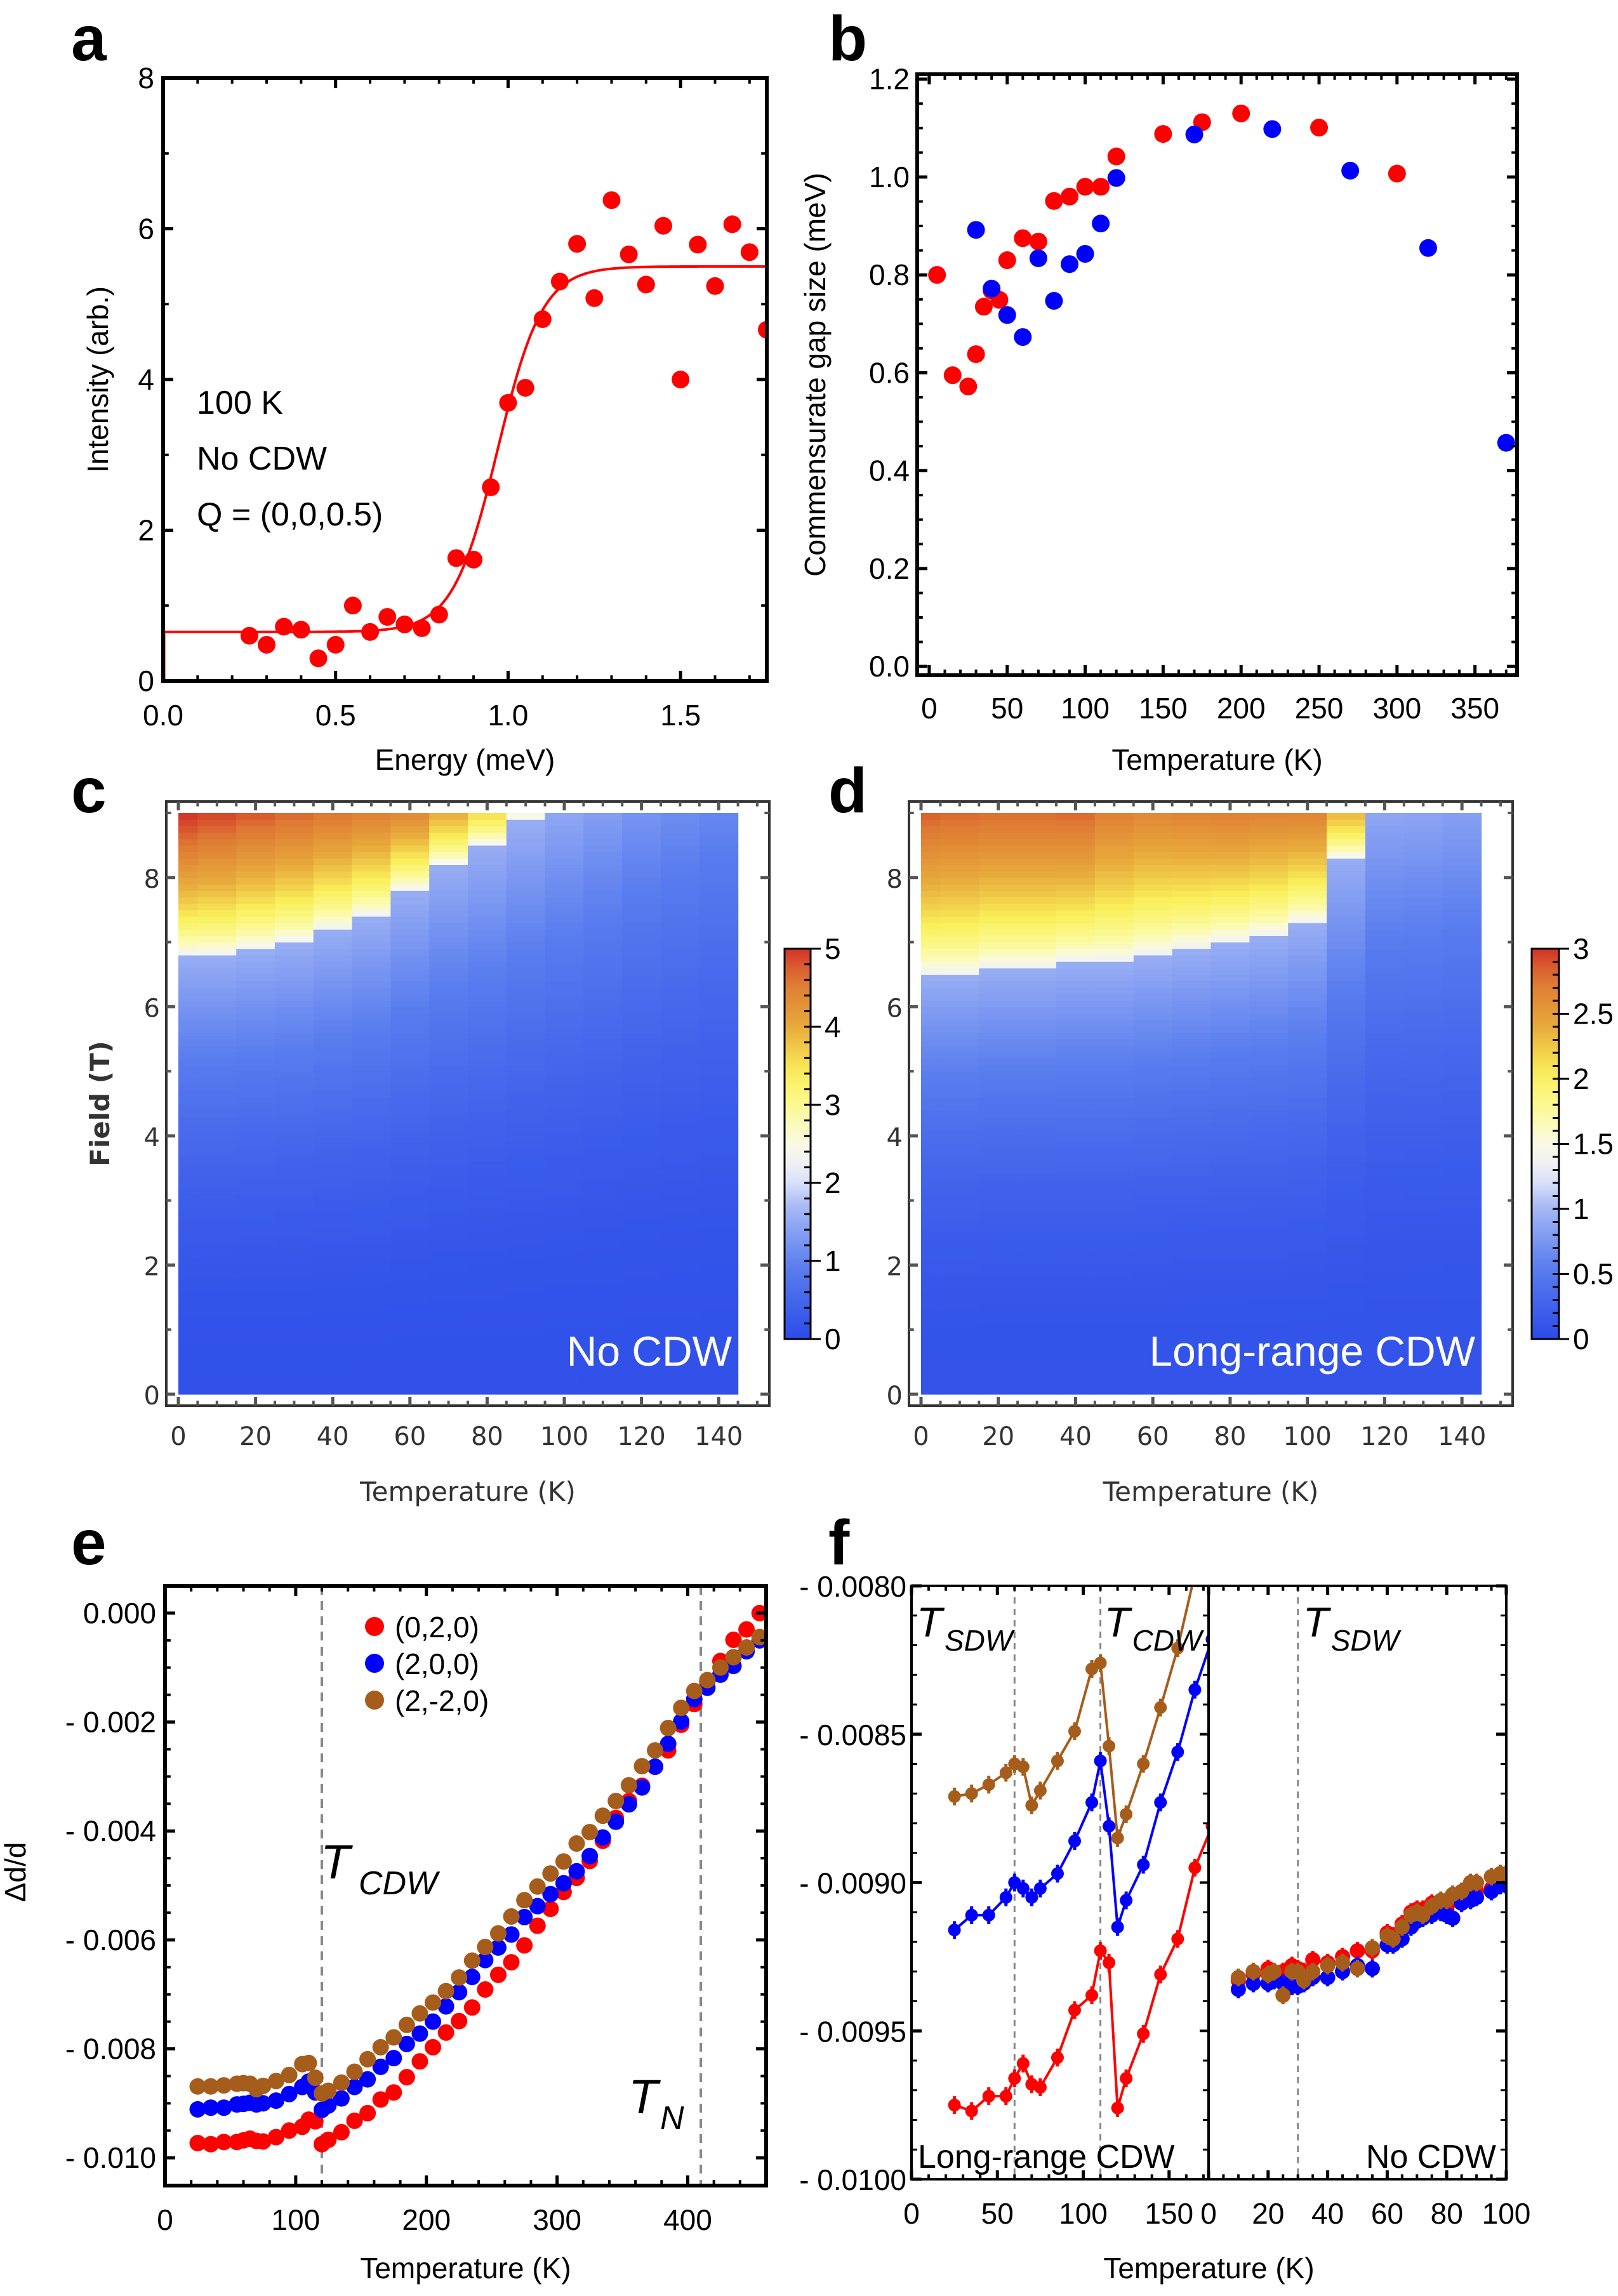 The height and width of the screenshot is (2296, 1618). Describe the element at coordinates (833, 1182) in the screenshot. I see `colorbar-tick-label: 2` at that location.